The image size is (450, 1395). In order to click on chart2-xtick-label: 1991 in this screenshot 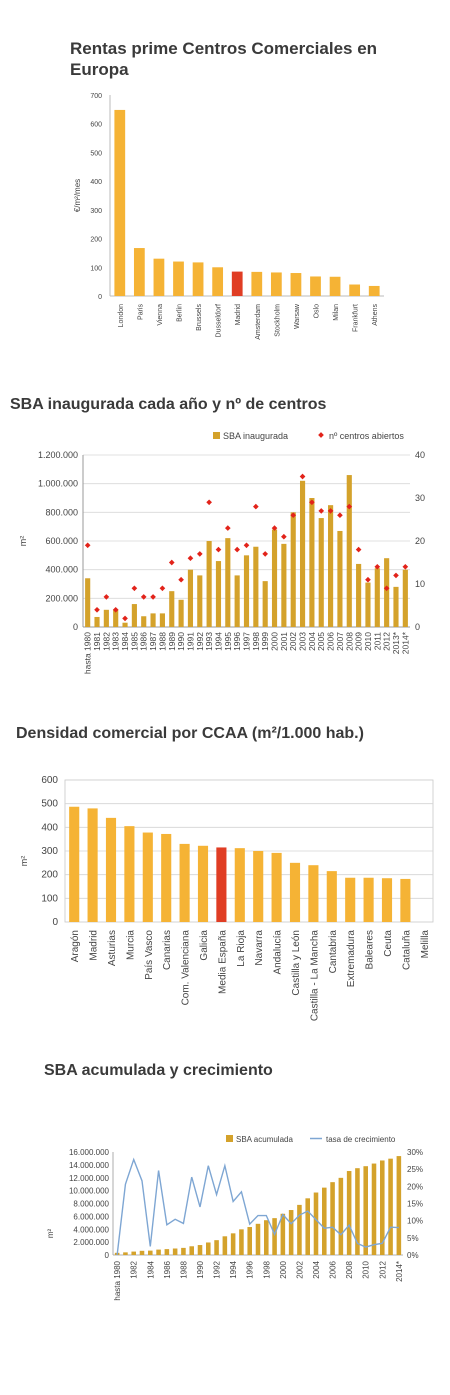, I will do `click(190, 641)`.